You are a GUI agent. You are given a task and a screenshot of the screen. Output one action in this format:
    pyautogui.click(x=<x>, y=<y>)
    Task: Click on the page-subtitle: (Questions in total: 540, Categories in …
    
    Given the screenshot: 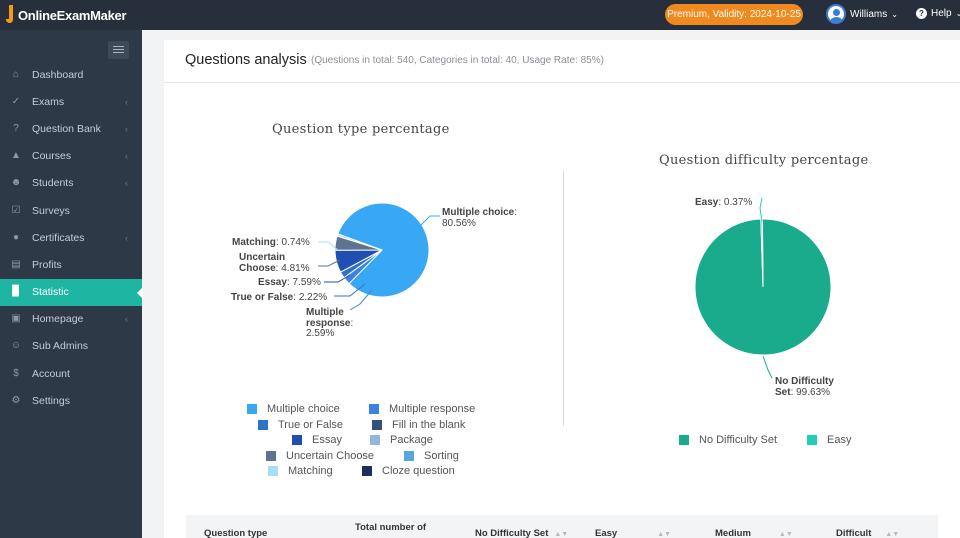 What is the action you would take?
    pyautogui.click(x=457, y=60)
    